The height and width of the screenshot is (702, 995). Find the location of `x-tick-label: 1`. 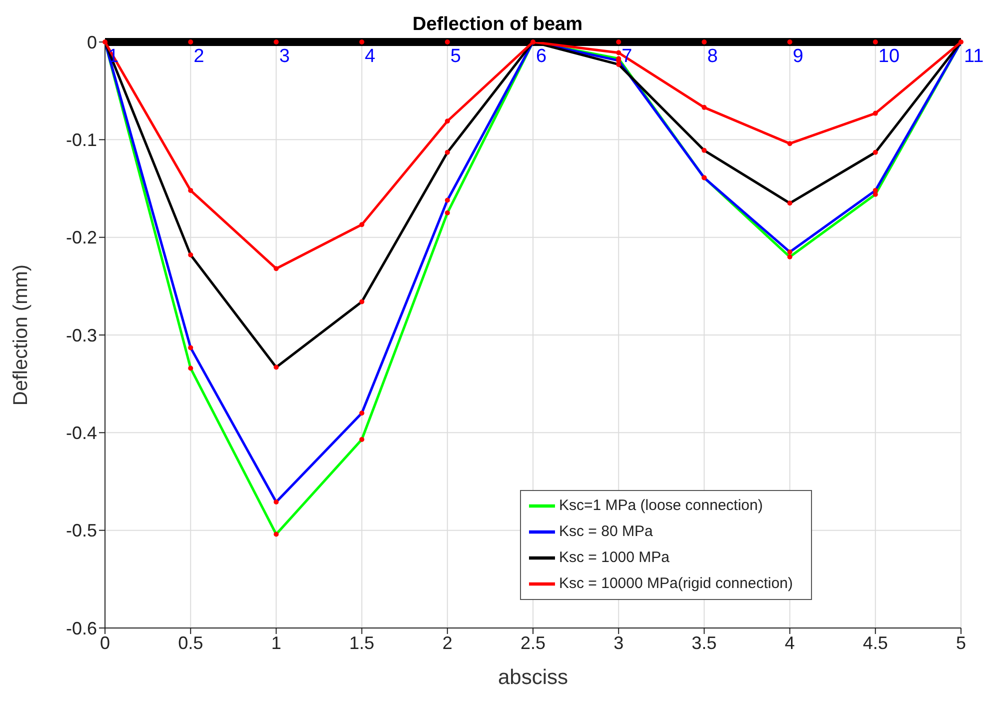

x-tick-label: 1 is located at coordinates (276, 642).